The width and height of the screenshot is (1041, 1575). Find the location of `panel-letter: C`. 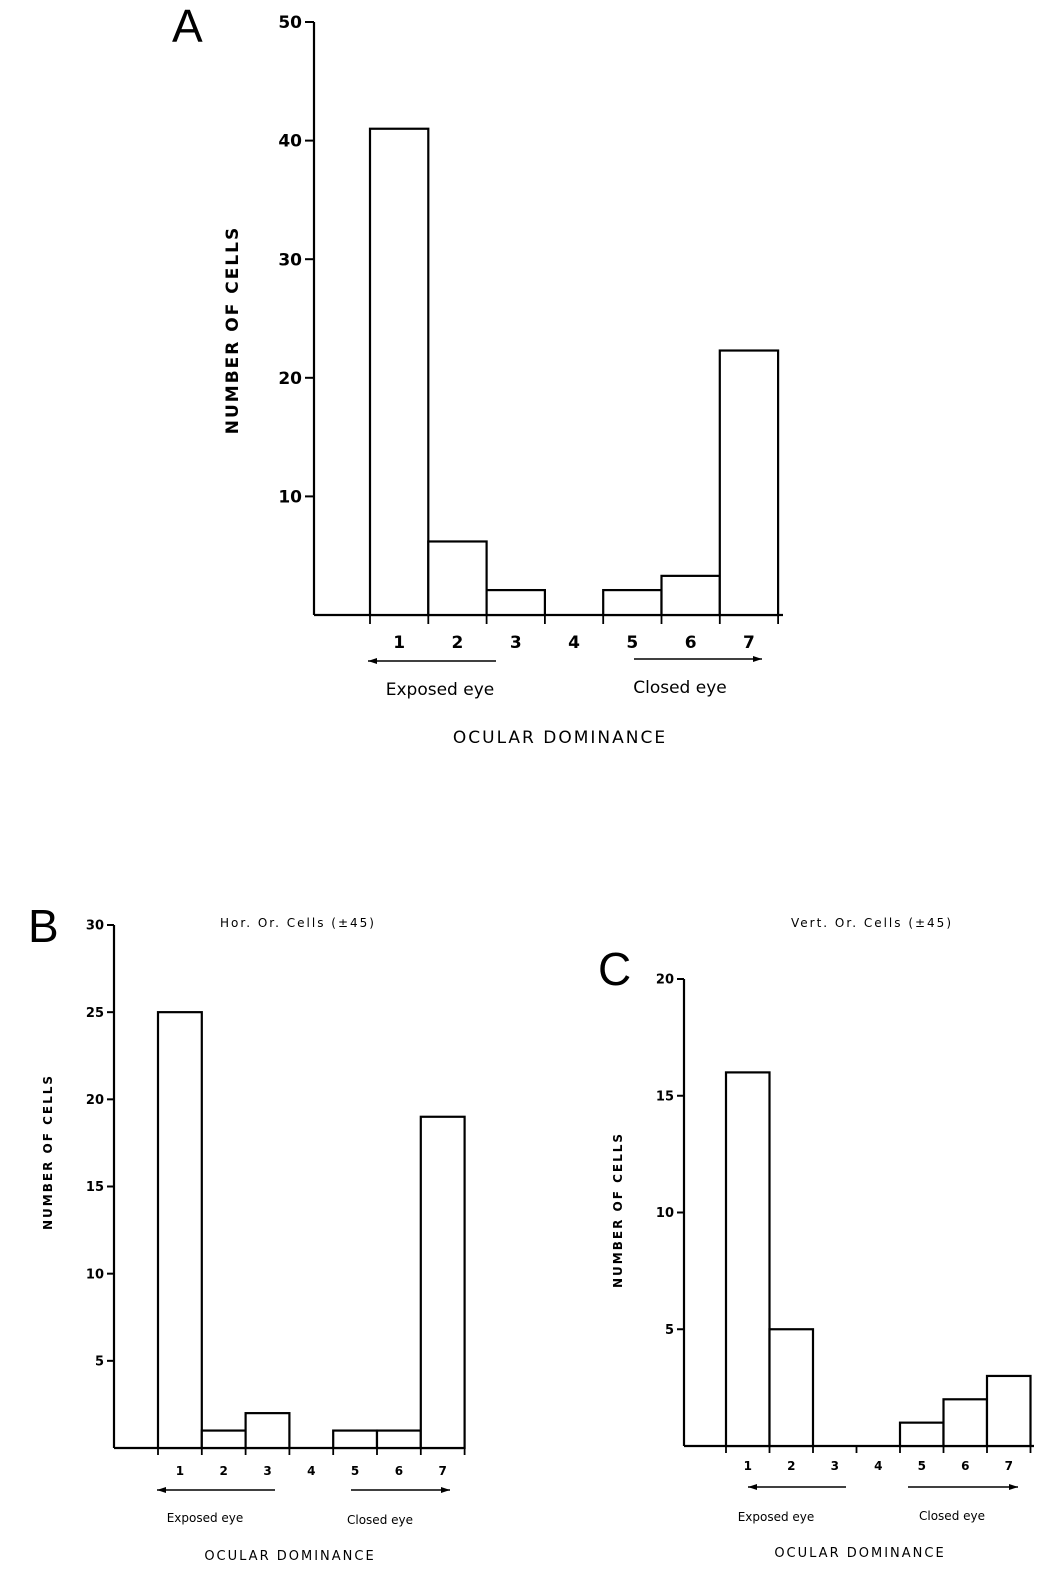

panel-letter: C is located at coordinates (614, 969).